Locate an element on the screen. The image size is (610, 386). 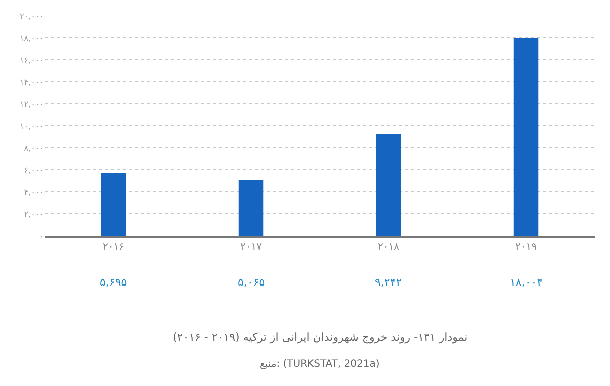
y-tick-label: ۱۶,۰۰۰ is located at coordinates (32, 60).